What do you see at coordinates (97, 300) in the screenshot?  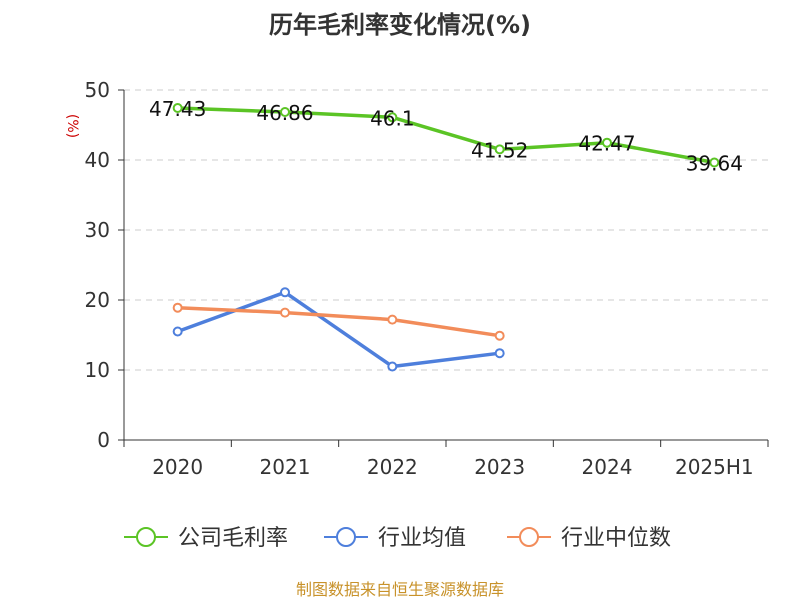 I see `y-tick-label: 20` at bounding box center [97, 300].